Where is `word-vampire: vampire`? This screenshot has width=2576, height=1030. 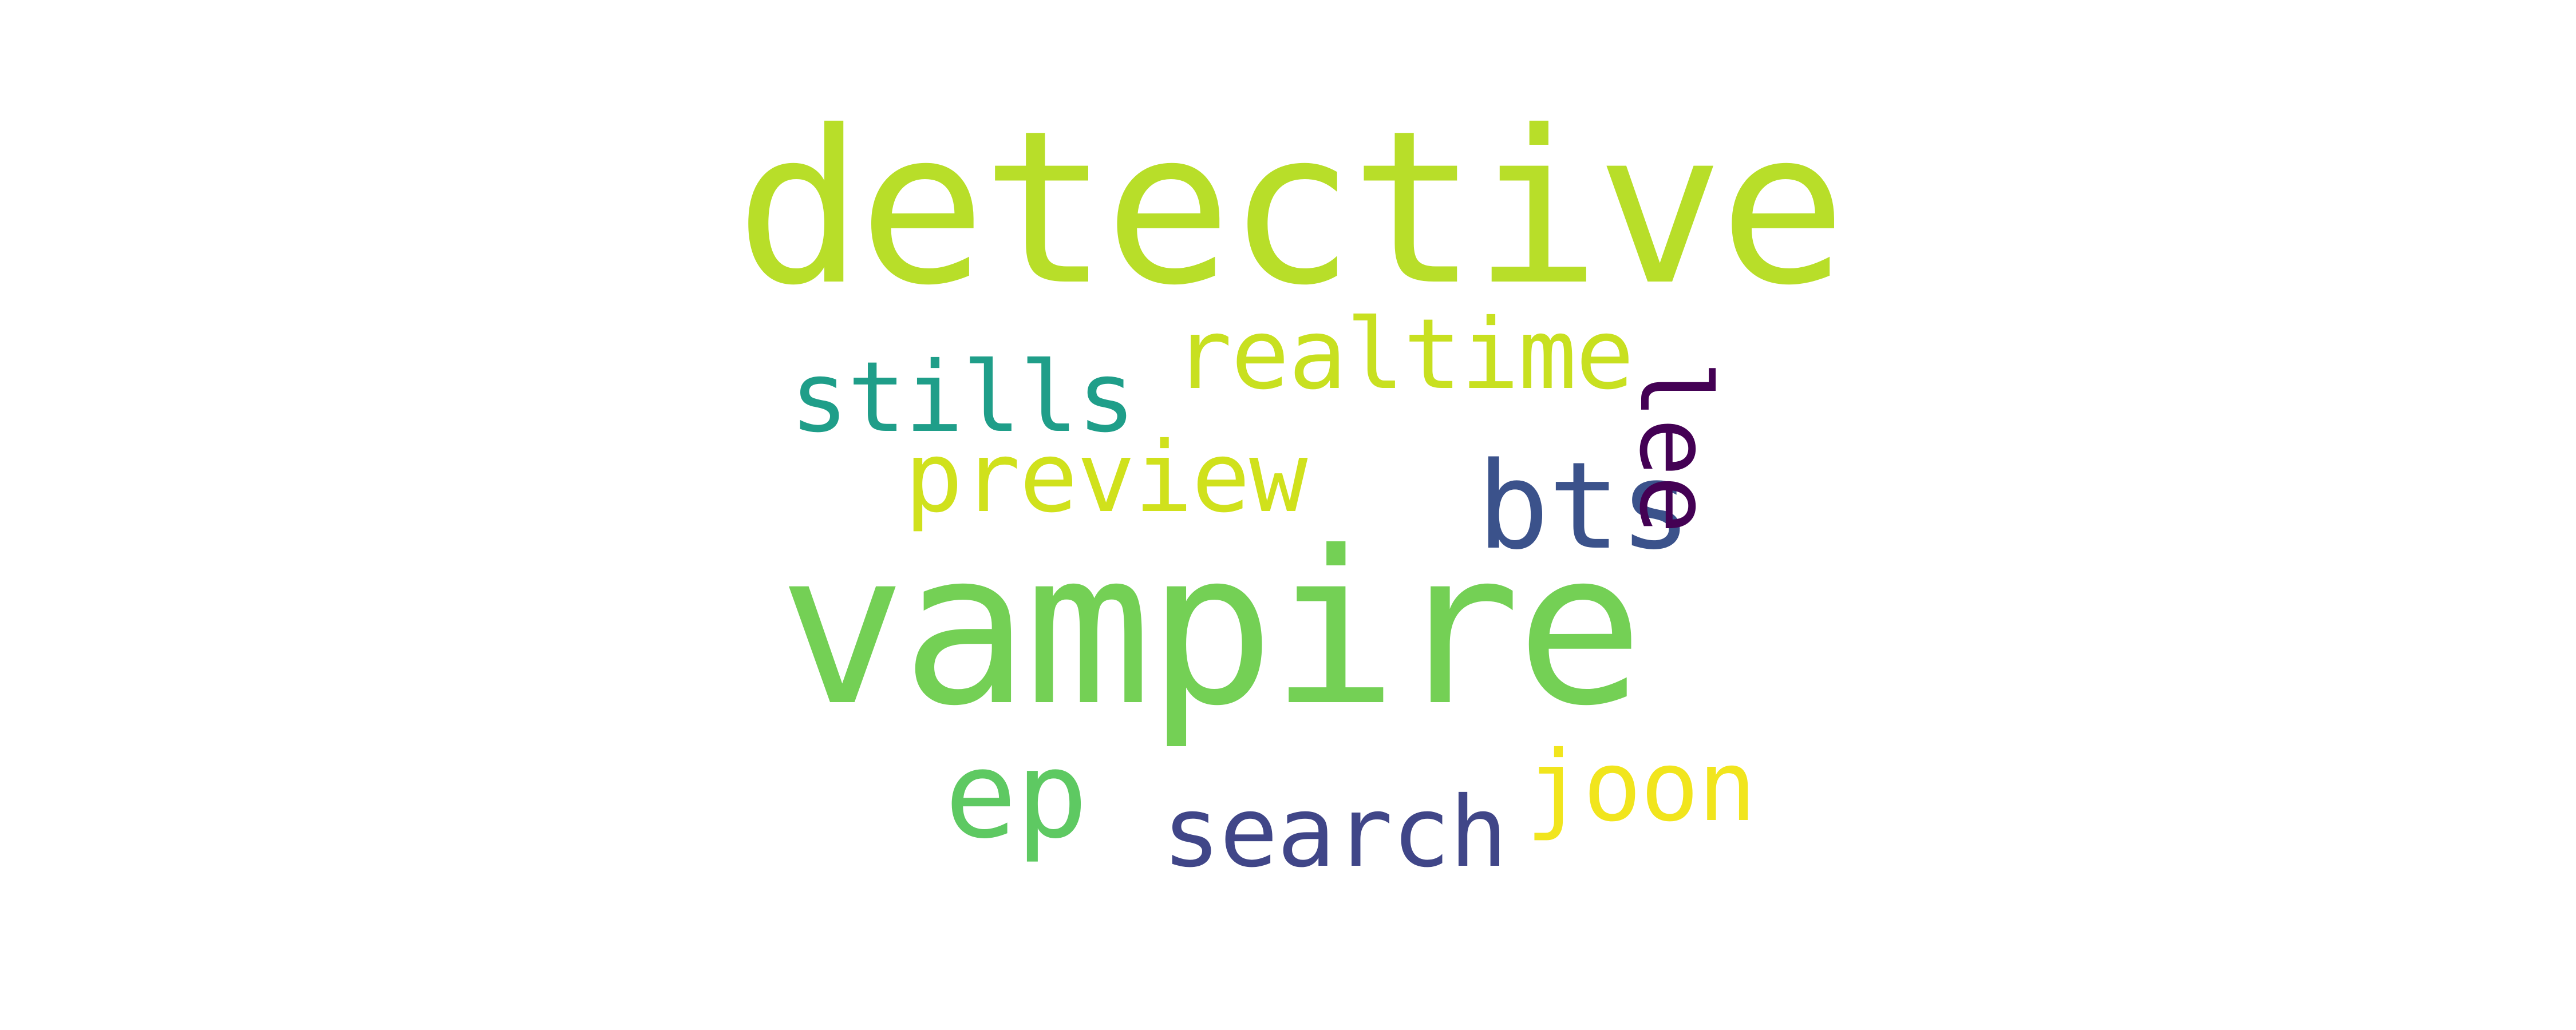
word-vampire: vampire is located at coordinates (1211, 629).